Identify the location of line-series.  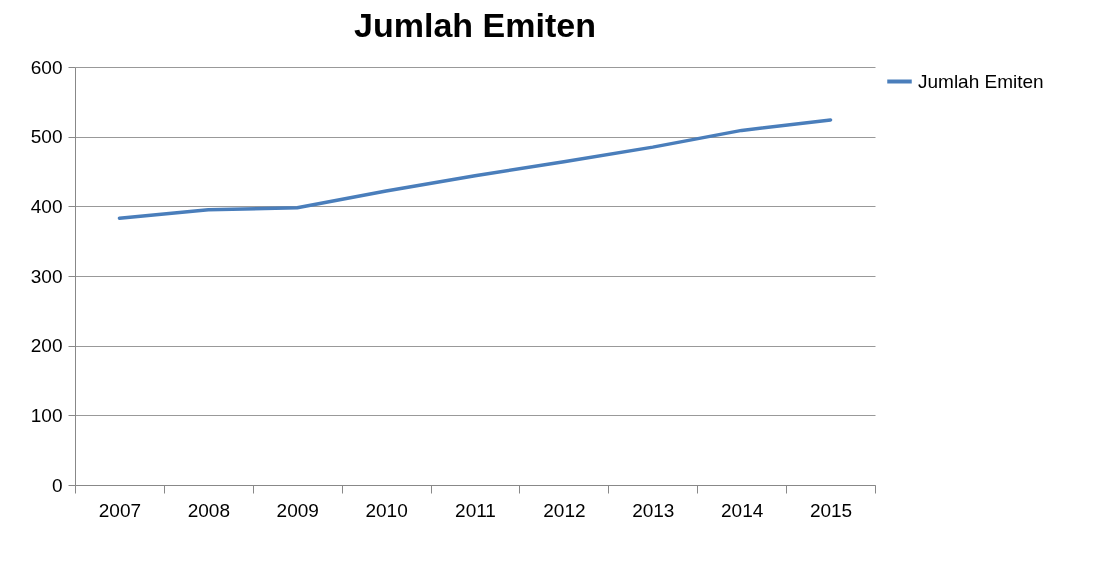
(475, 169).